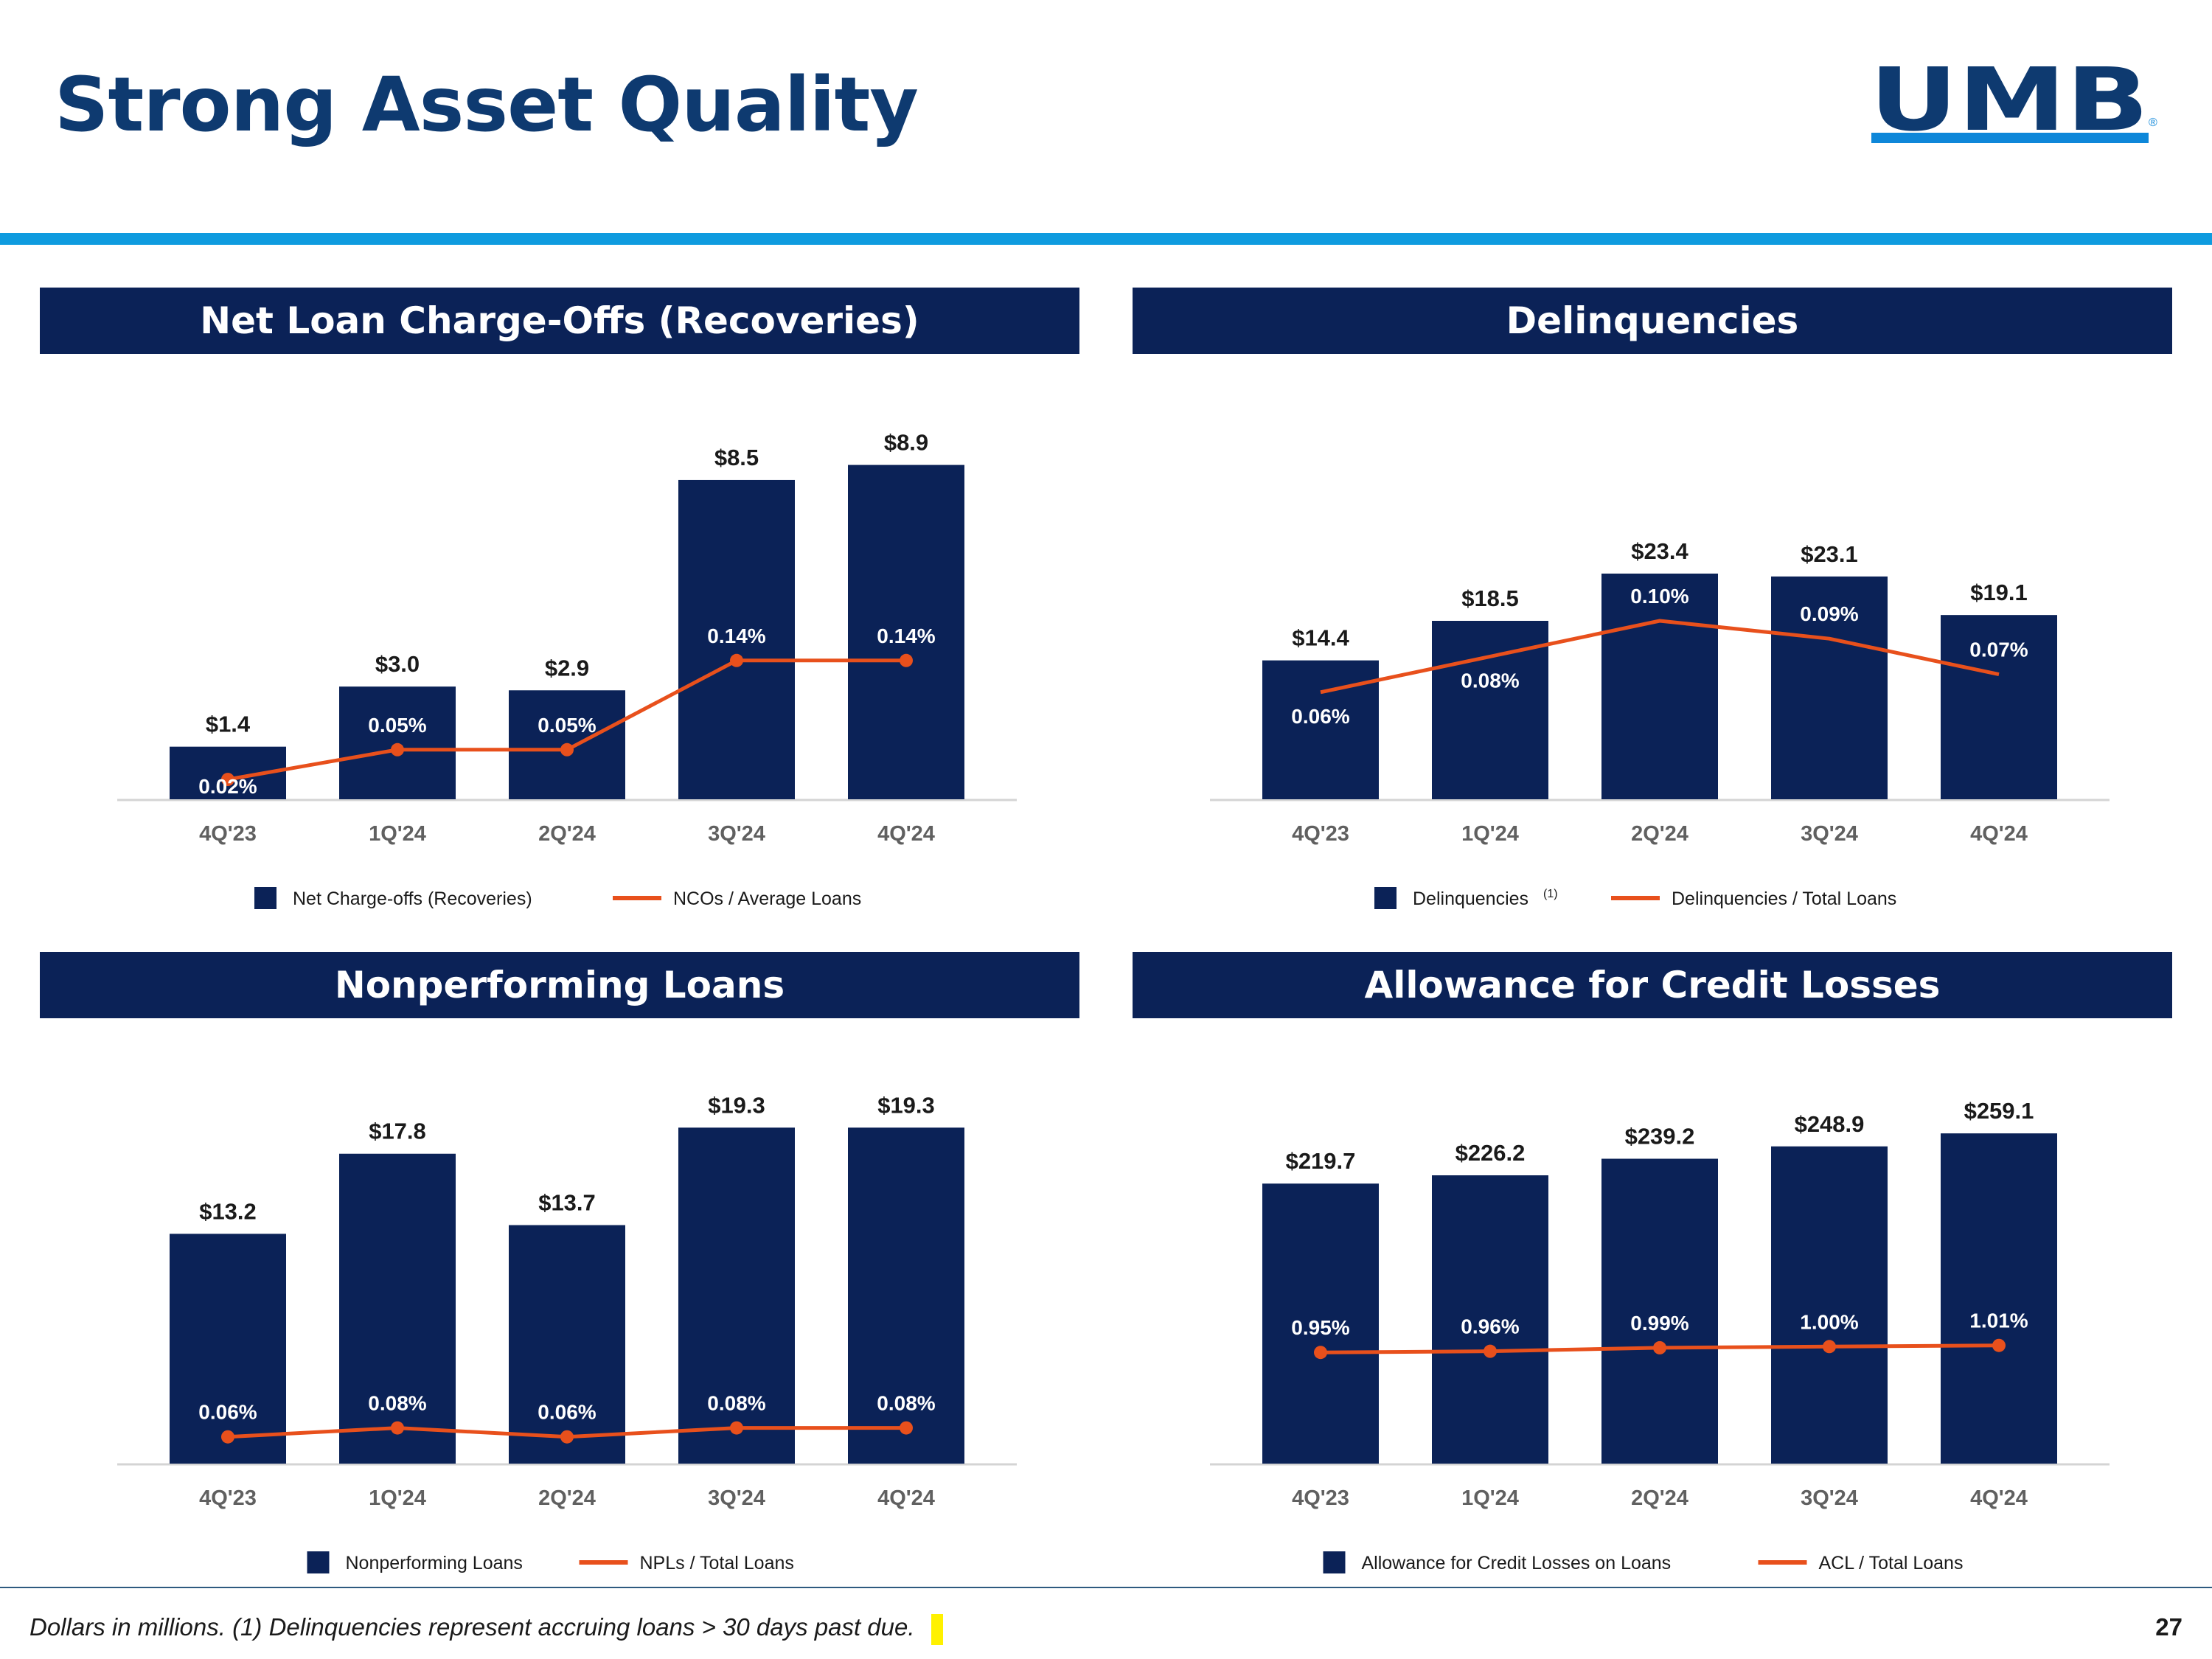 The width and height of the screenshot is (2212, 1659). What do you see at coordinates (1830, 1124) in the screenshot?
I see `bar-value-label: $248.9` at bounding box center [1830, 1124].